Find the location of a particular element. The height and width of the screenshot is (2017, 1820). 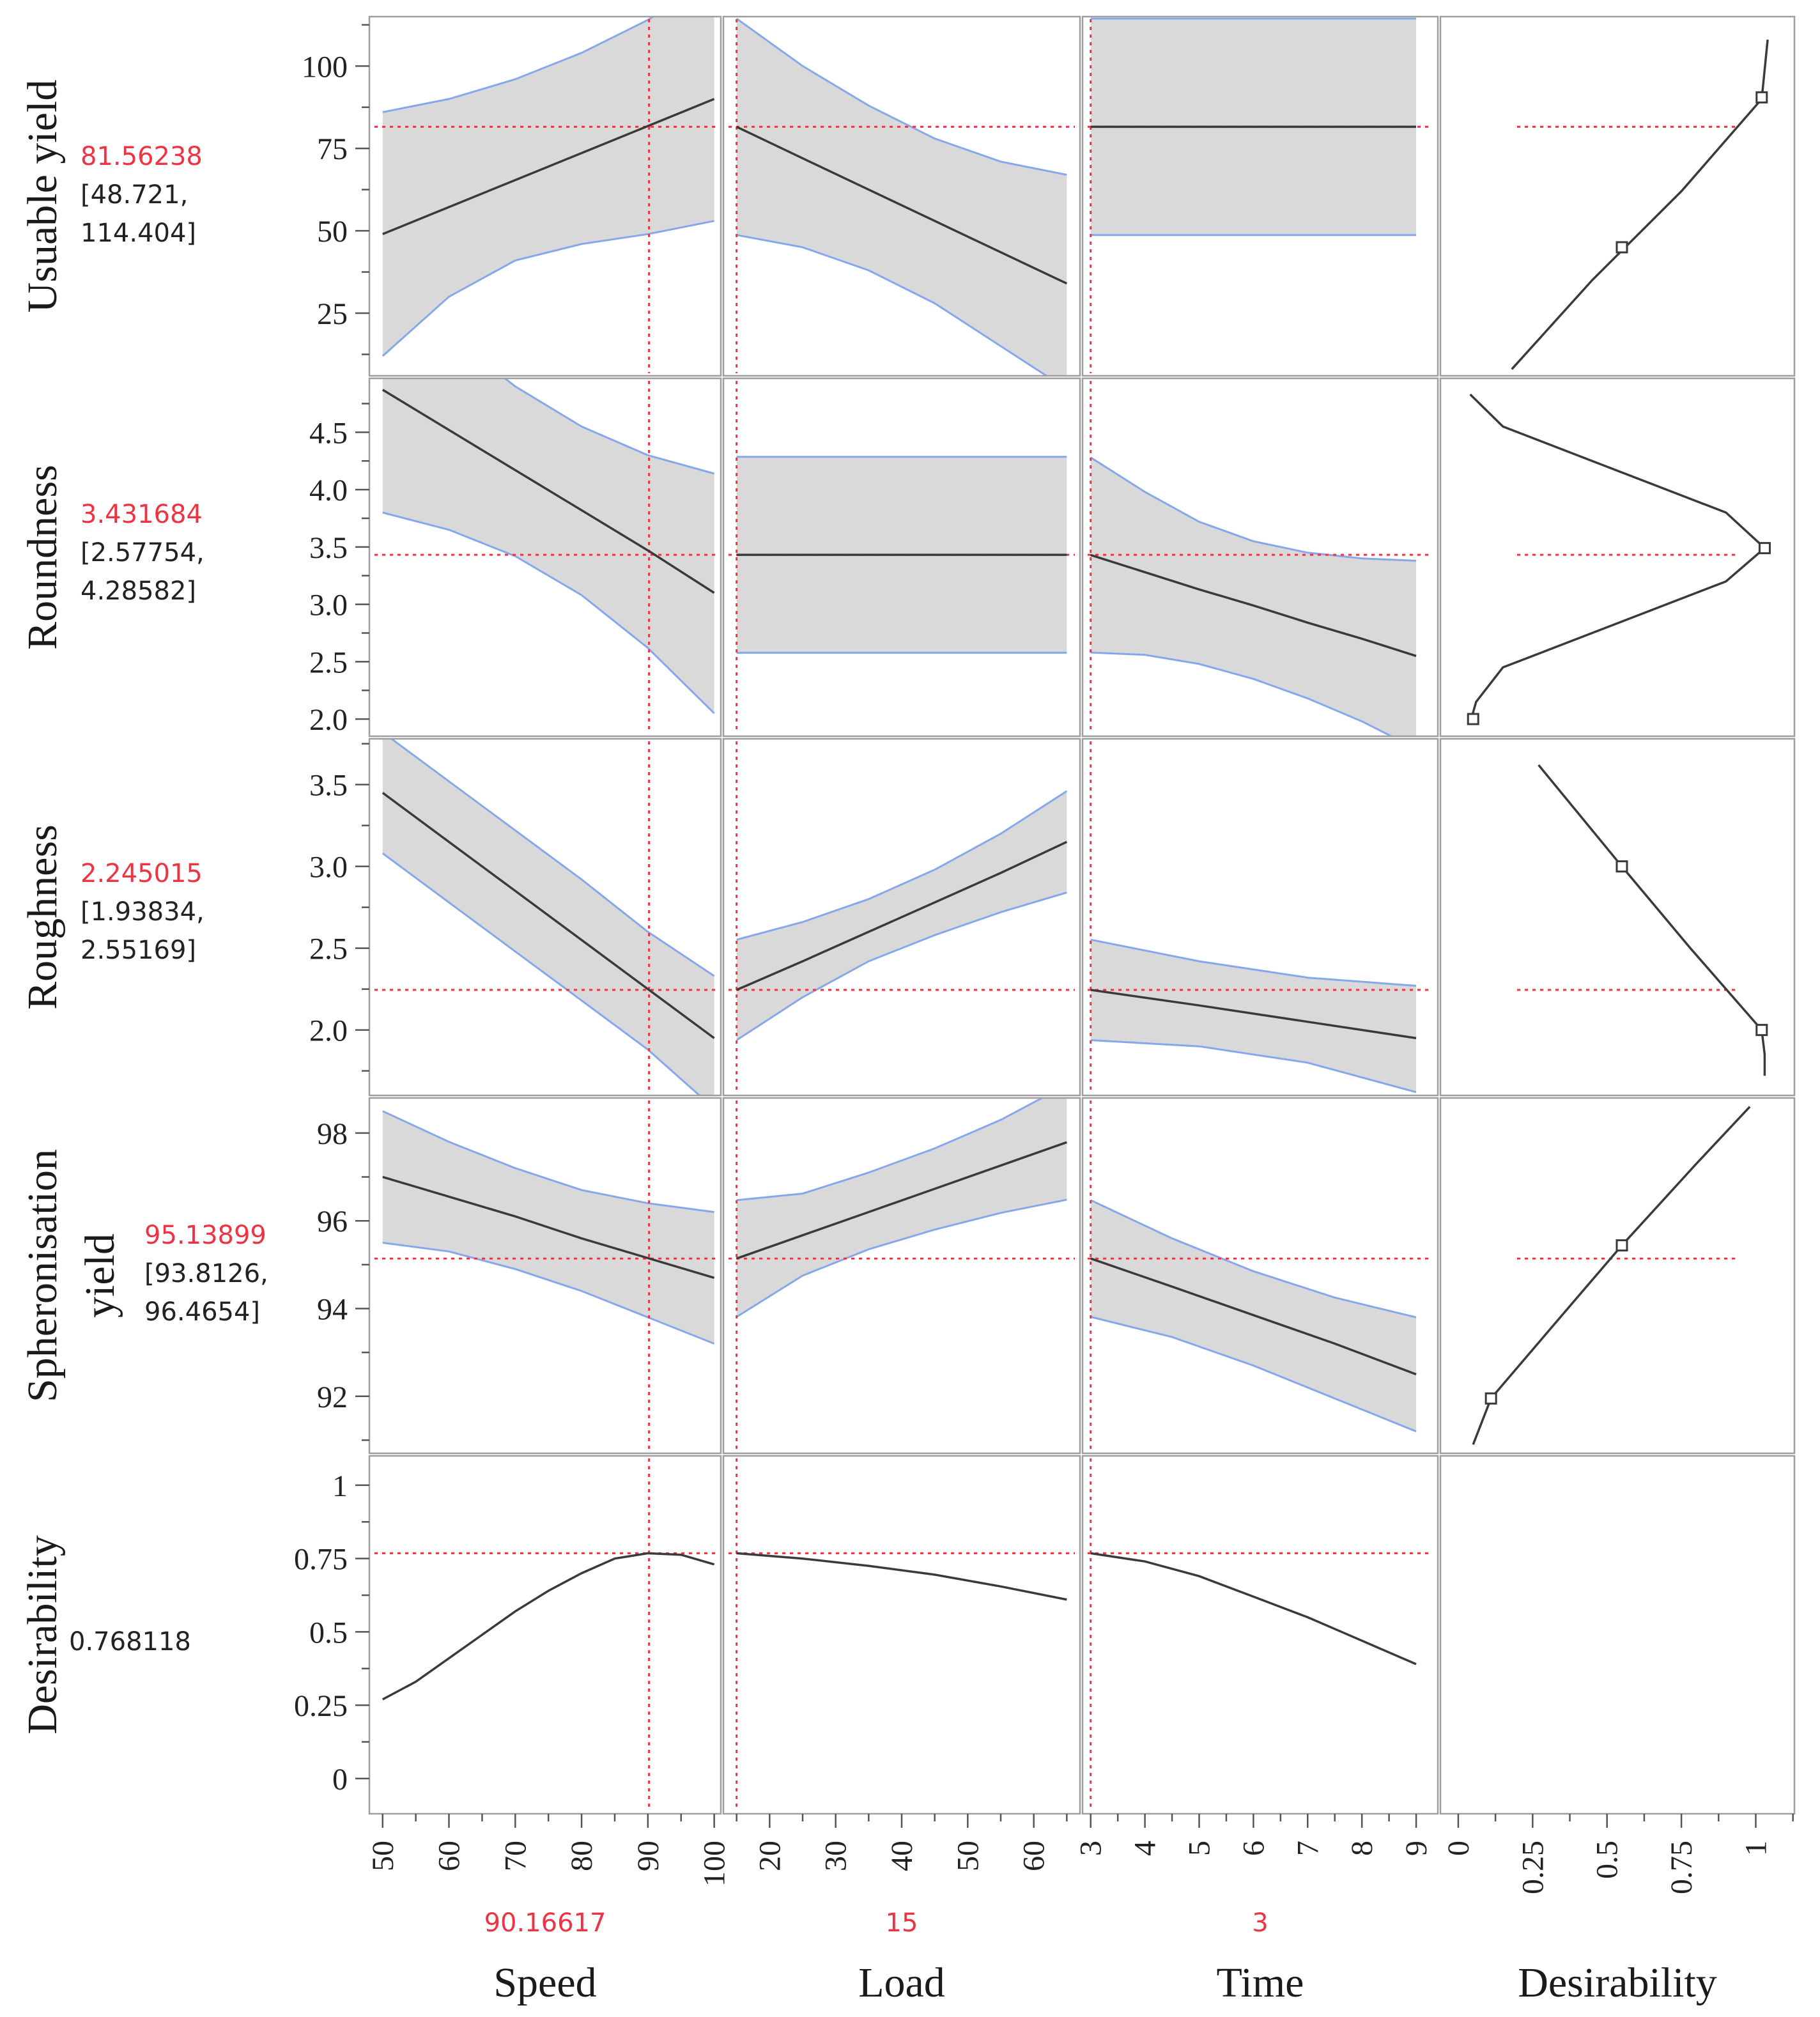

y-tick-label: 3.5 is located at coordinates (328, 786).